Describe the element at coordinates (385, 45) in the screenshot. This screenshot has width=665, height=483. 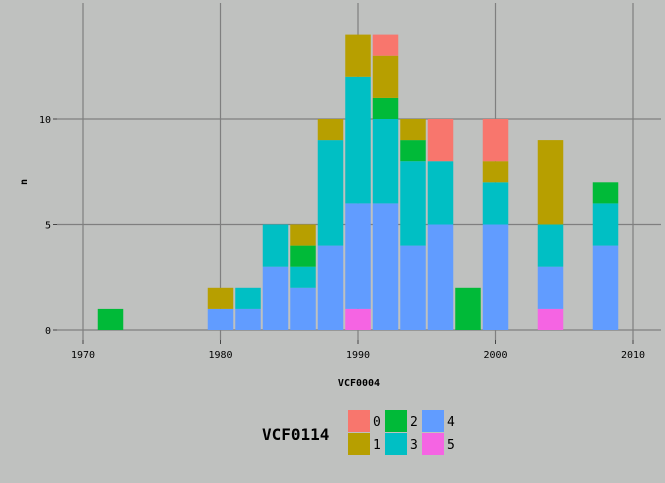
I see `bar-segment: 0: 1` at that location.